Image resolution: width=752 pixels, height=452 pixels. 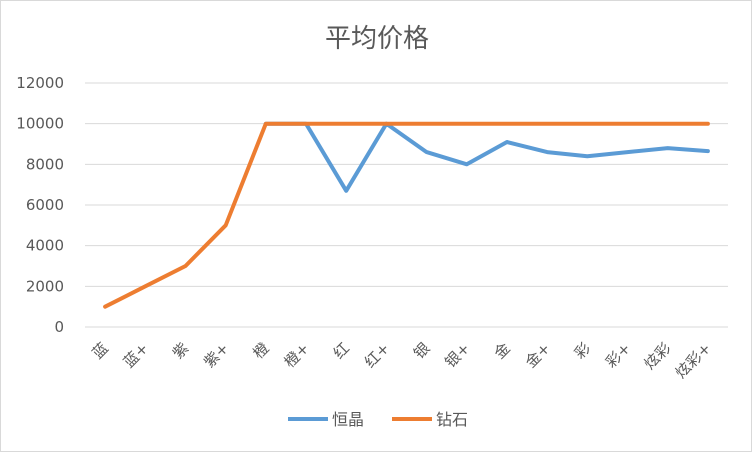 What do you see at coordinates (59, 327) in the screenshot?
I see `y-tick-label: 0` at bounding box center [59, 327].